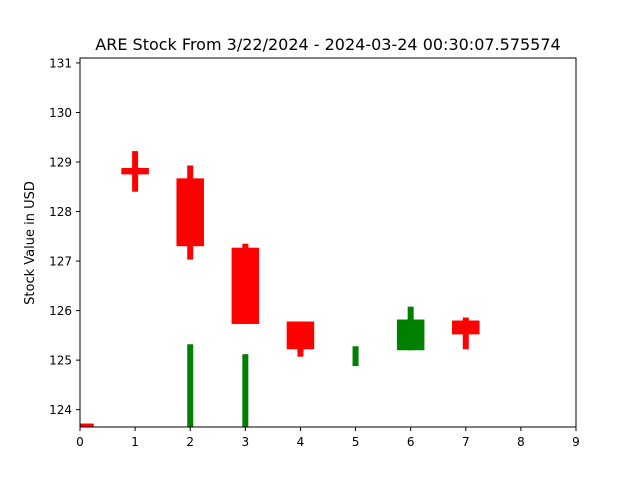  Describe the element at coordinates (60, 63) in the screenshot. I see `y-tick-label: 131` at that location.